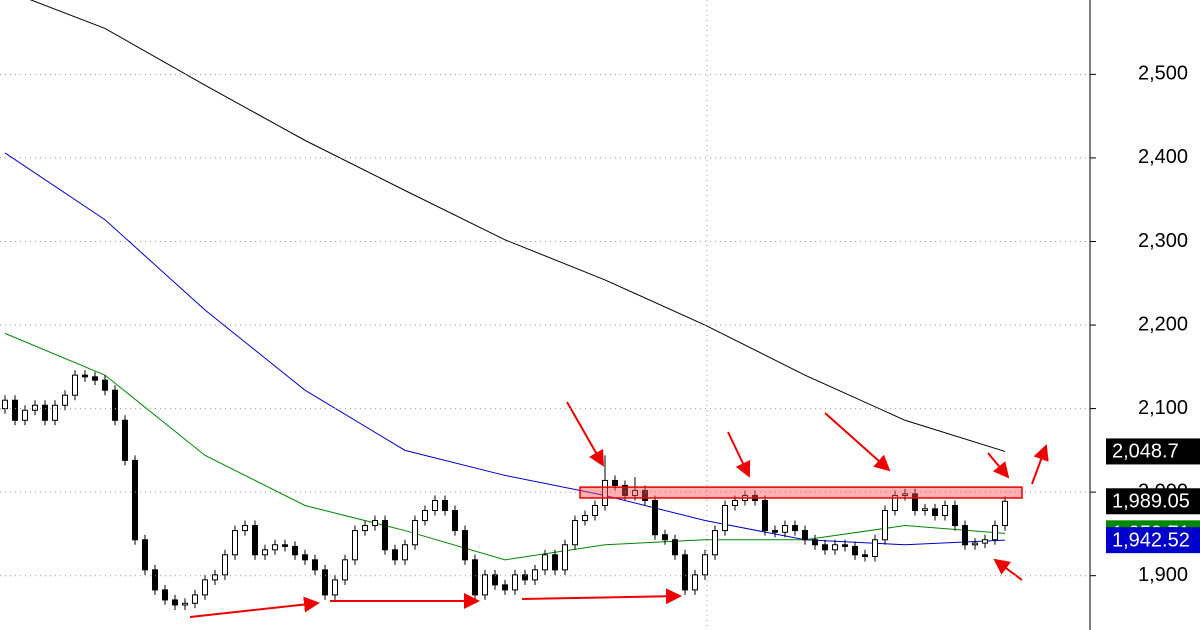 The image size is (1200, 630). I want to click on price-label: 1,989.05, so click(1151, 502).